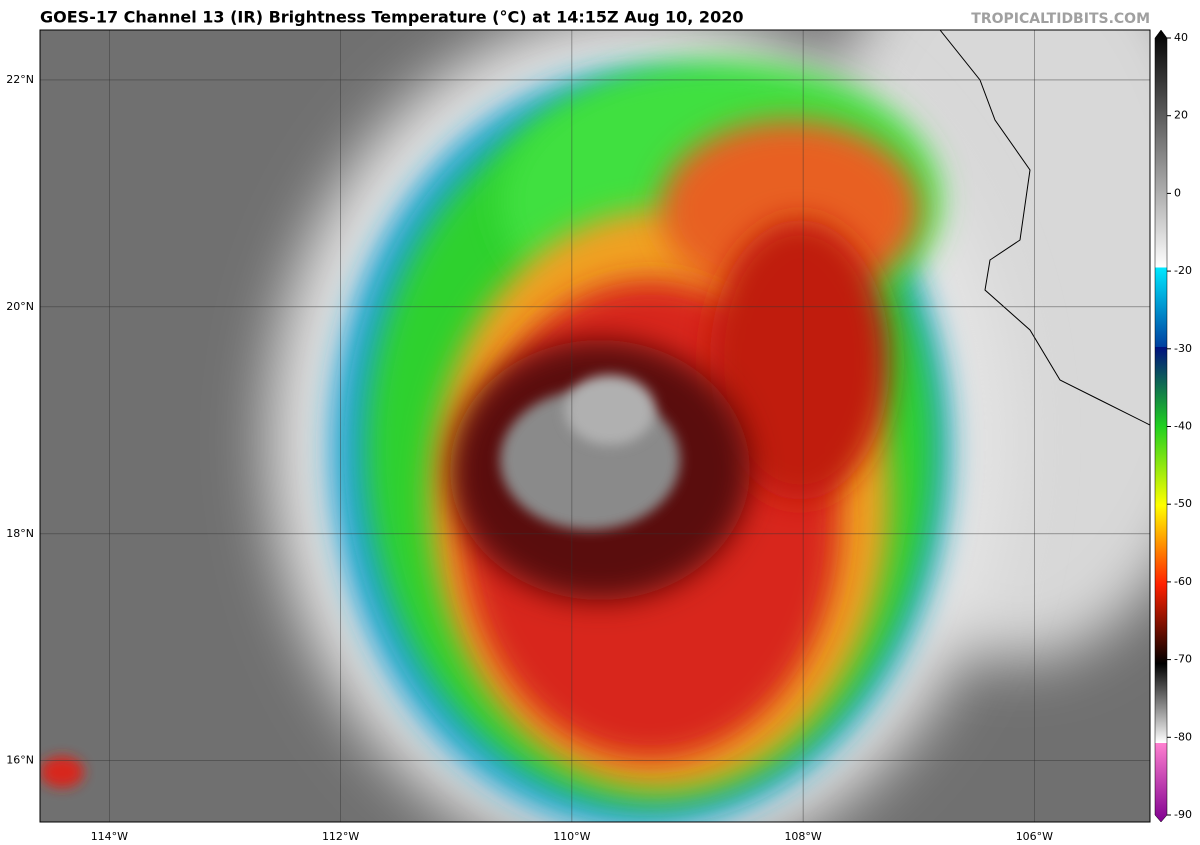 This screenshot has width=1200, height=845. What do you see at coordinates (1044, 228) in the screenshot?
I see `coastline` at bounding box center [1044, 228].